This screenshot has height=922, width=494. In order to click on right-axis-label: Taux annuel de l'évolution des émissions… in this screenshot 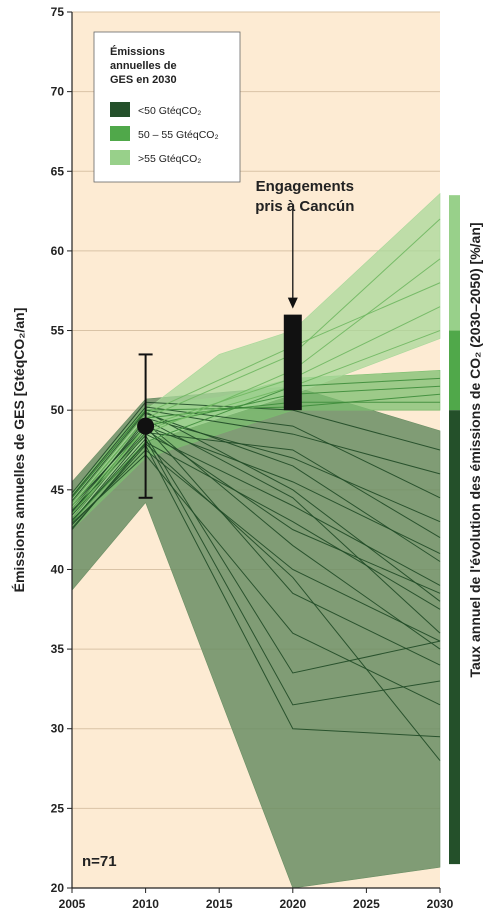, I will do `click(475, 449)`.